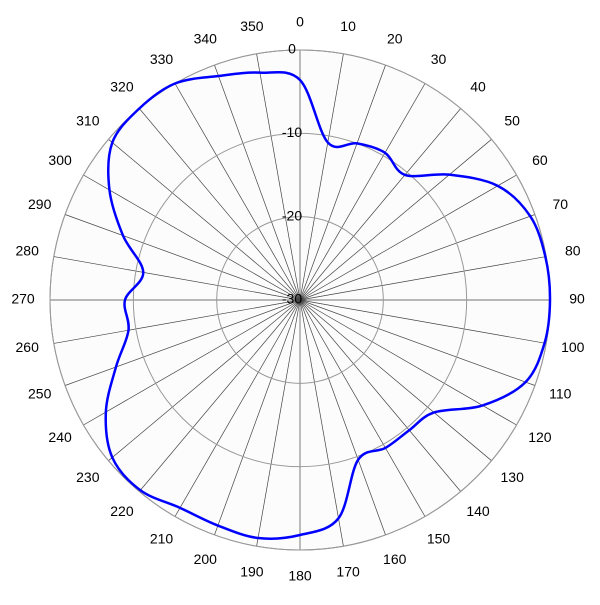  What do you see at coordinates (40, 204) in the screenshot?
I see `angle-label: 290` at bounding box center [40, 204].